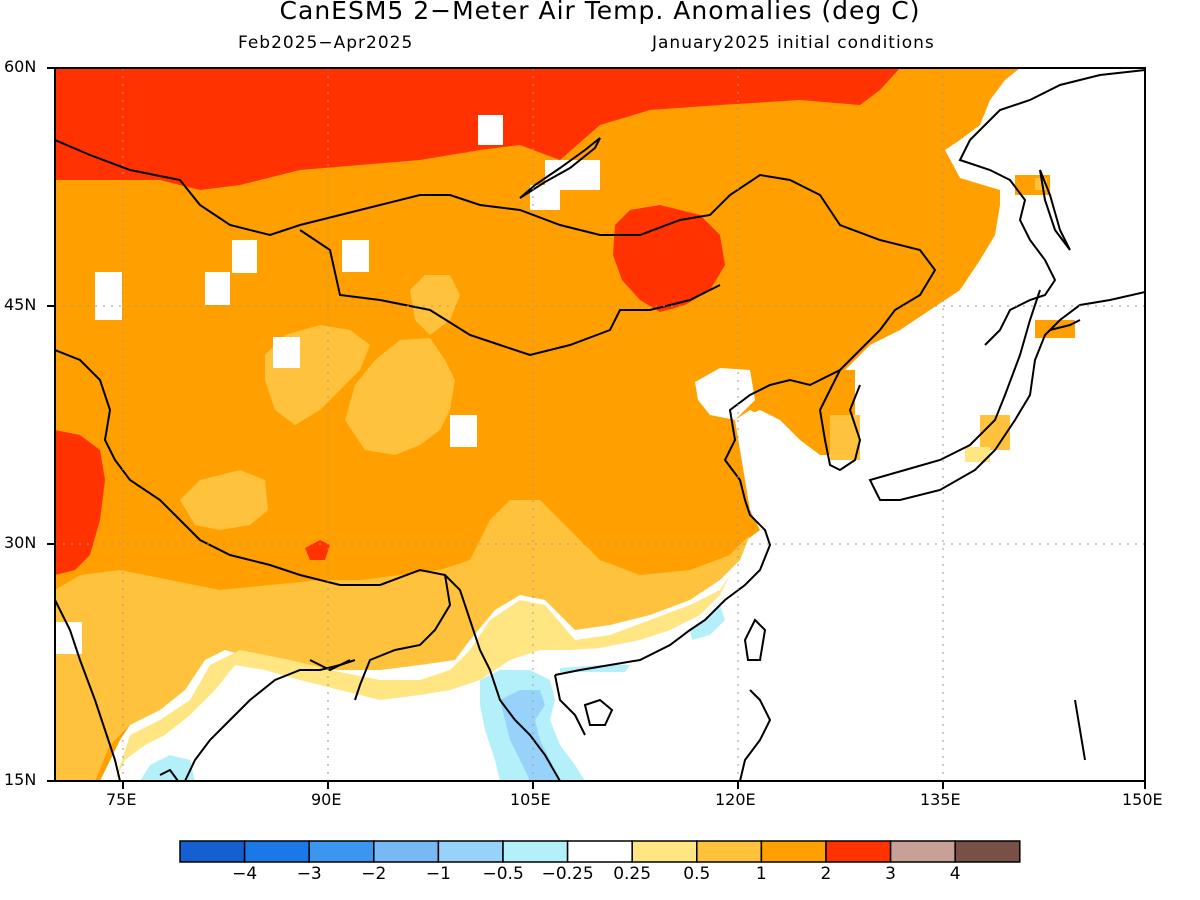 The width and height of the screenshot is (1200, 900). Describe the element at coordinates (309, 874) in the screenshot. I see `colorbar-label: −3` at that location.